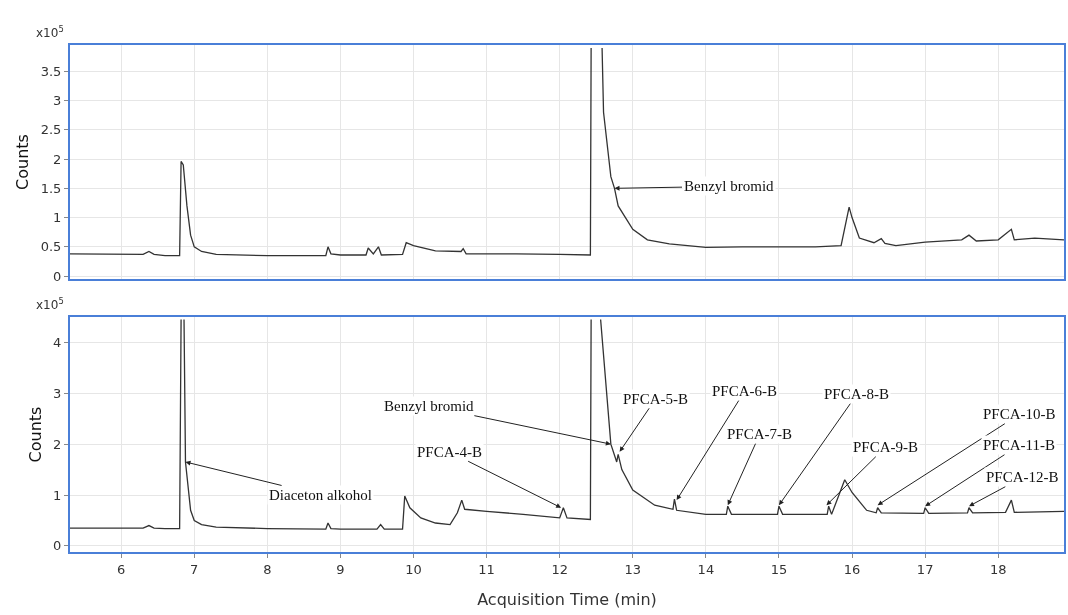 The width and height of the screenshot is (1068, 615). What do you see at coordinates (320, 495) in the screenshot?
I see `annotation: Diaceton alkohol` at bounding box center [320, 495].